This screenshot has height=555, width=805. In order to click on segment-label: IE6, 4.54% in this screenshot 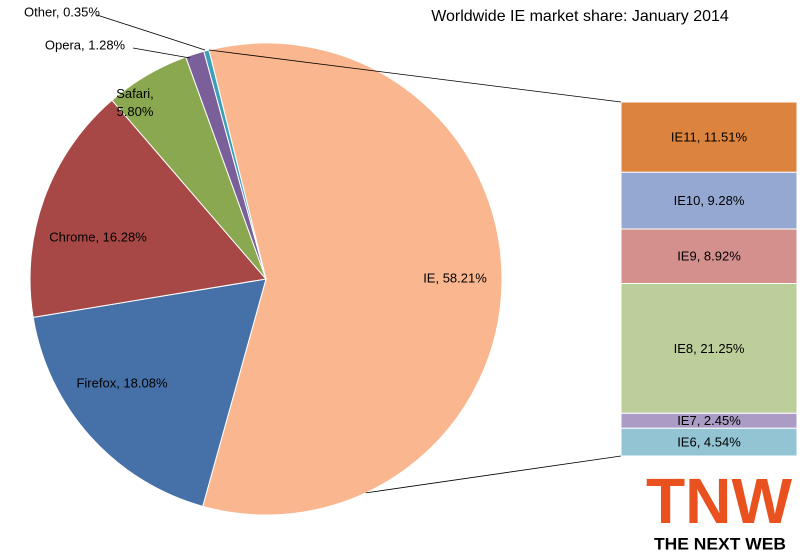, I will do `click(709, 442)`.